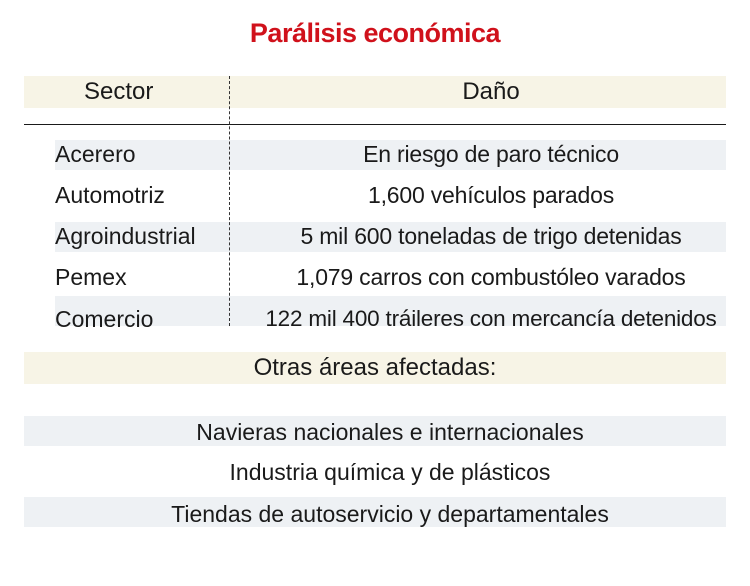 This screenshot has width=750, height=586. Describe the element at coordinates (491, 236) in the screenshot. I see `dano-cell: 5 mil 600 toneladas de trigo detenidas` at that location.